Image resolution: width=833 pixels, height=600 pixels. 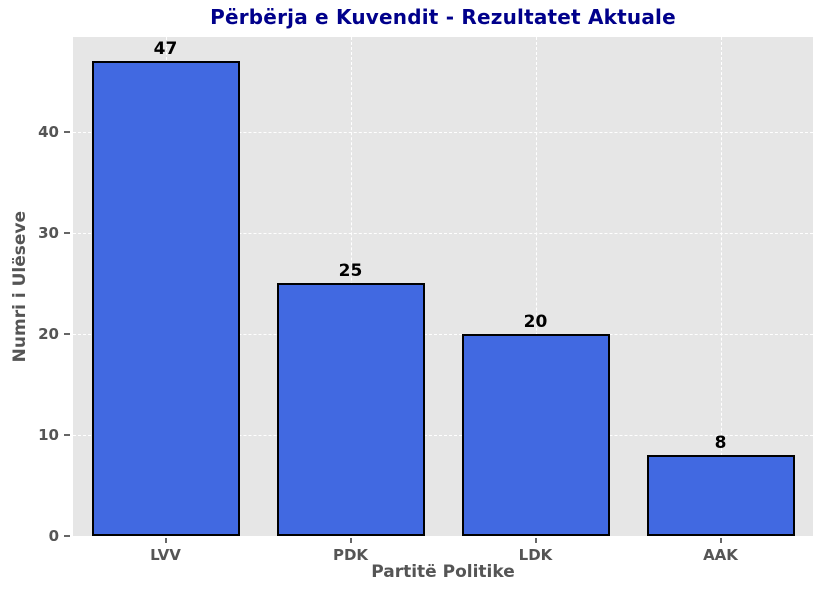 I want to click on x-tick-label: PDK, so click(x=350, y=555).